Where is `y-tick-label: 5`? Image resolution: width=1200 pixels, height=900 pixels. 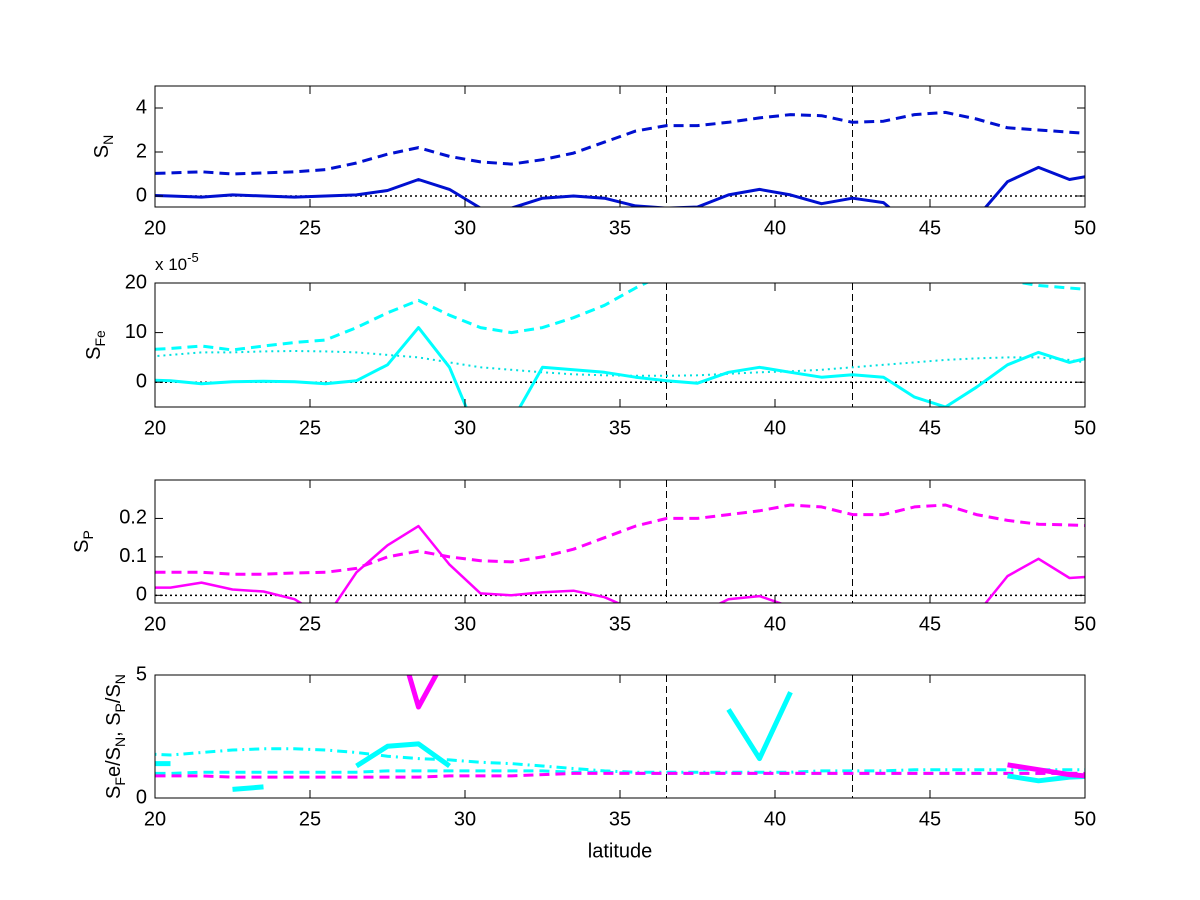
y-tick-label: 5 is located at coordinates (141, 674).